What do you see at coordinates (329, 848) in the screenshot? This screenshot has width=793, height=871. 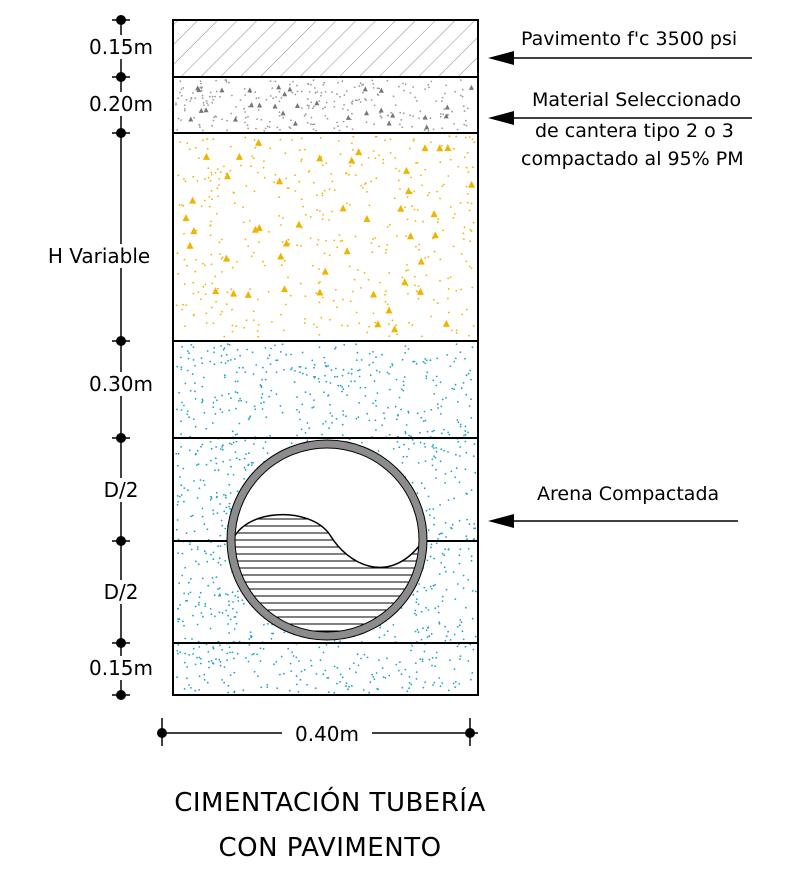 I see `drawing-title-line-2: CON PAVIMENTO` at bounding box center [329, 848].